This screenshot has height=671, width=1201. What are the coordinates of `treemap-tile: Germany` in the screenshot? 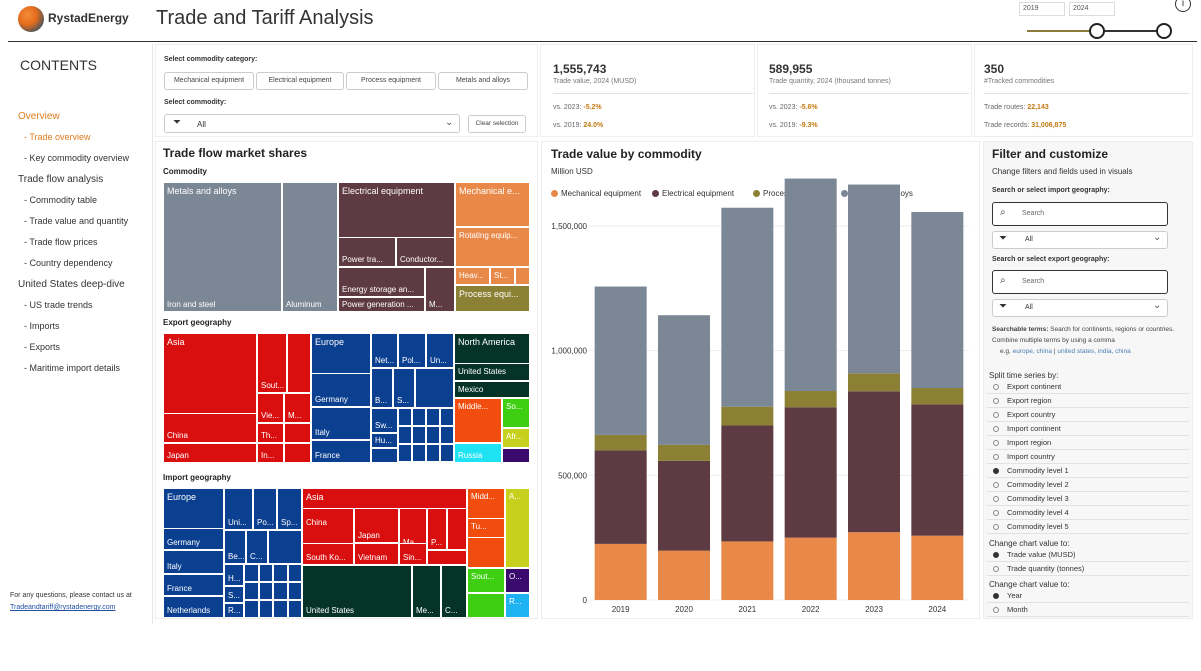 It's located at (193, 539).